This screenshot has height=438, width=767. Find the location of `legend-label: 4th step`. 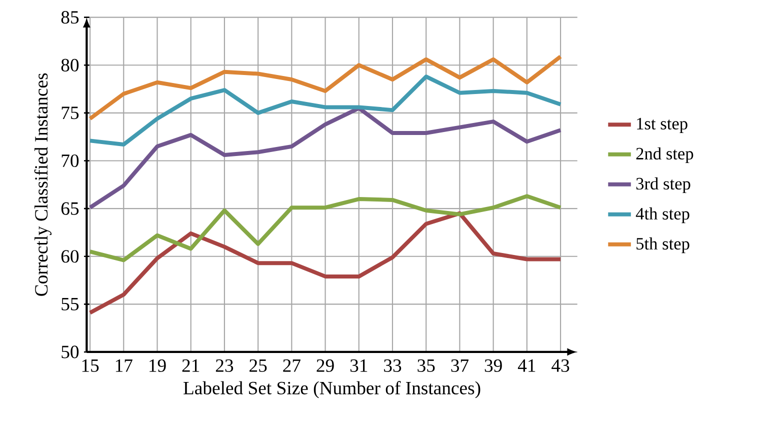

legend-label: 4th step is located at coordinates (663, 215).